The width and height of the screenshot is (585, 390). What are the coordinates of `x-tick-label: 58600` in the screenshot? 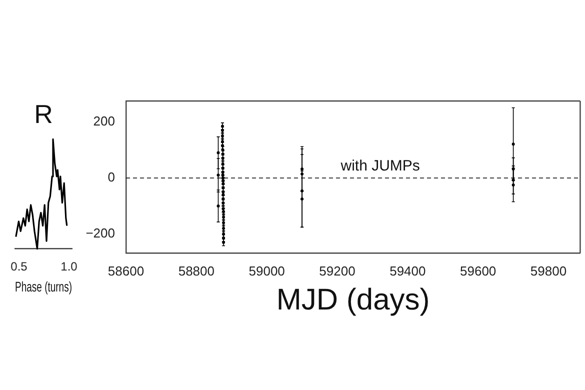 It's located at (126, 270).